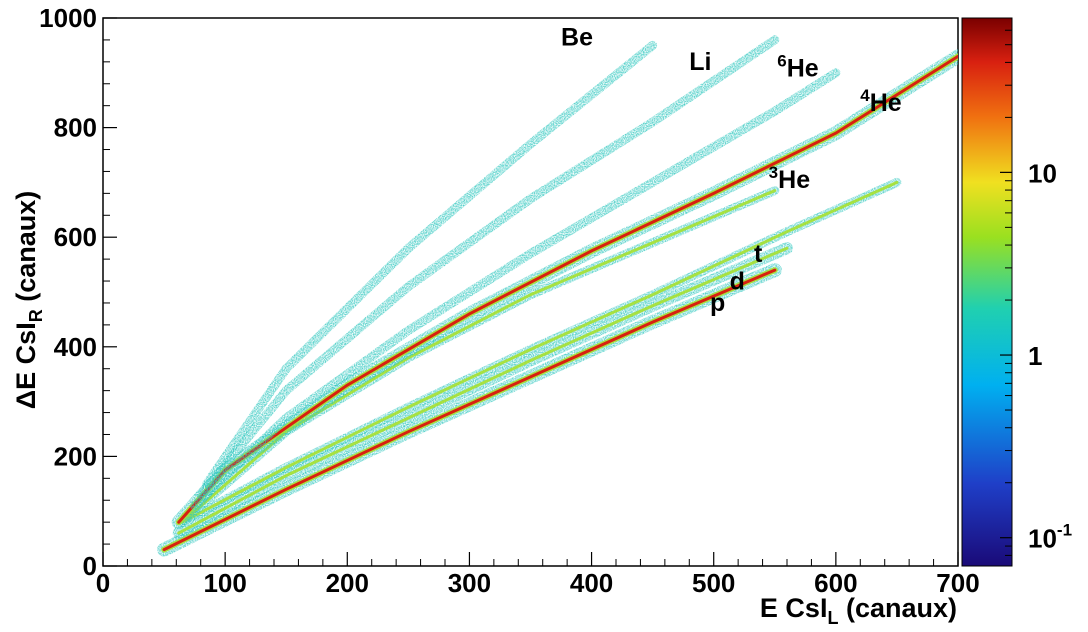  What do you see at coordinates (758, 254) in the screenshot?
I see `particle-label: t` at bounding box center [758, 254].